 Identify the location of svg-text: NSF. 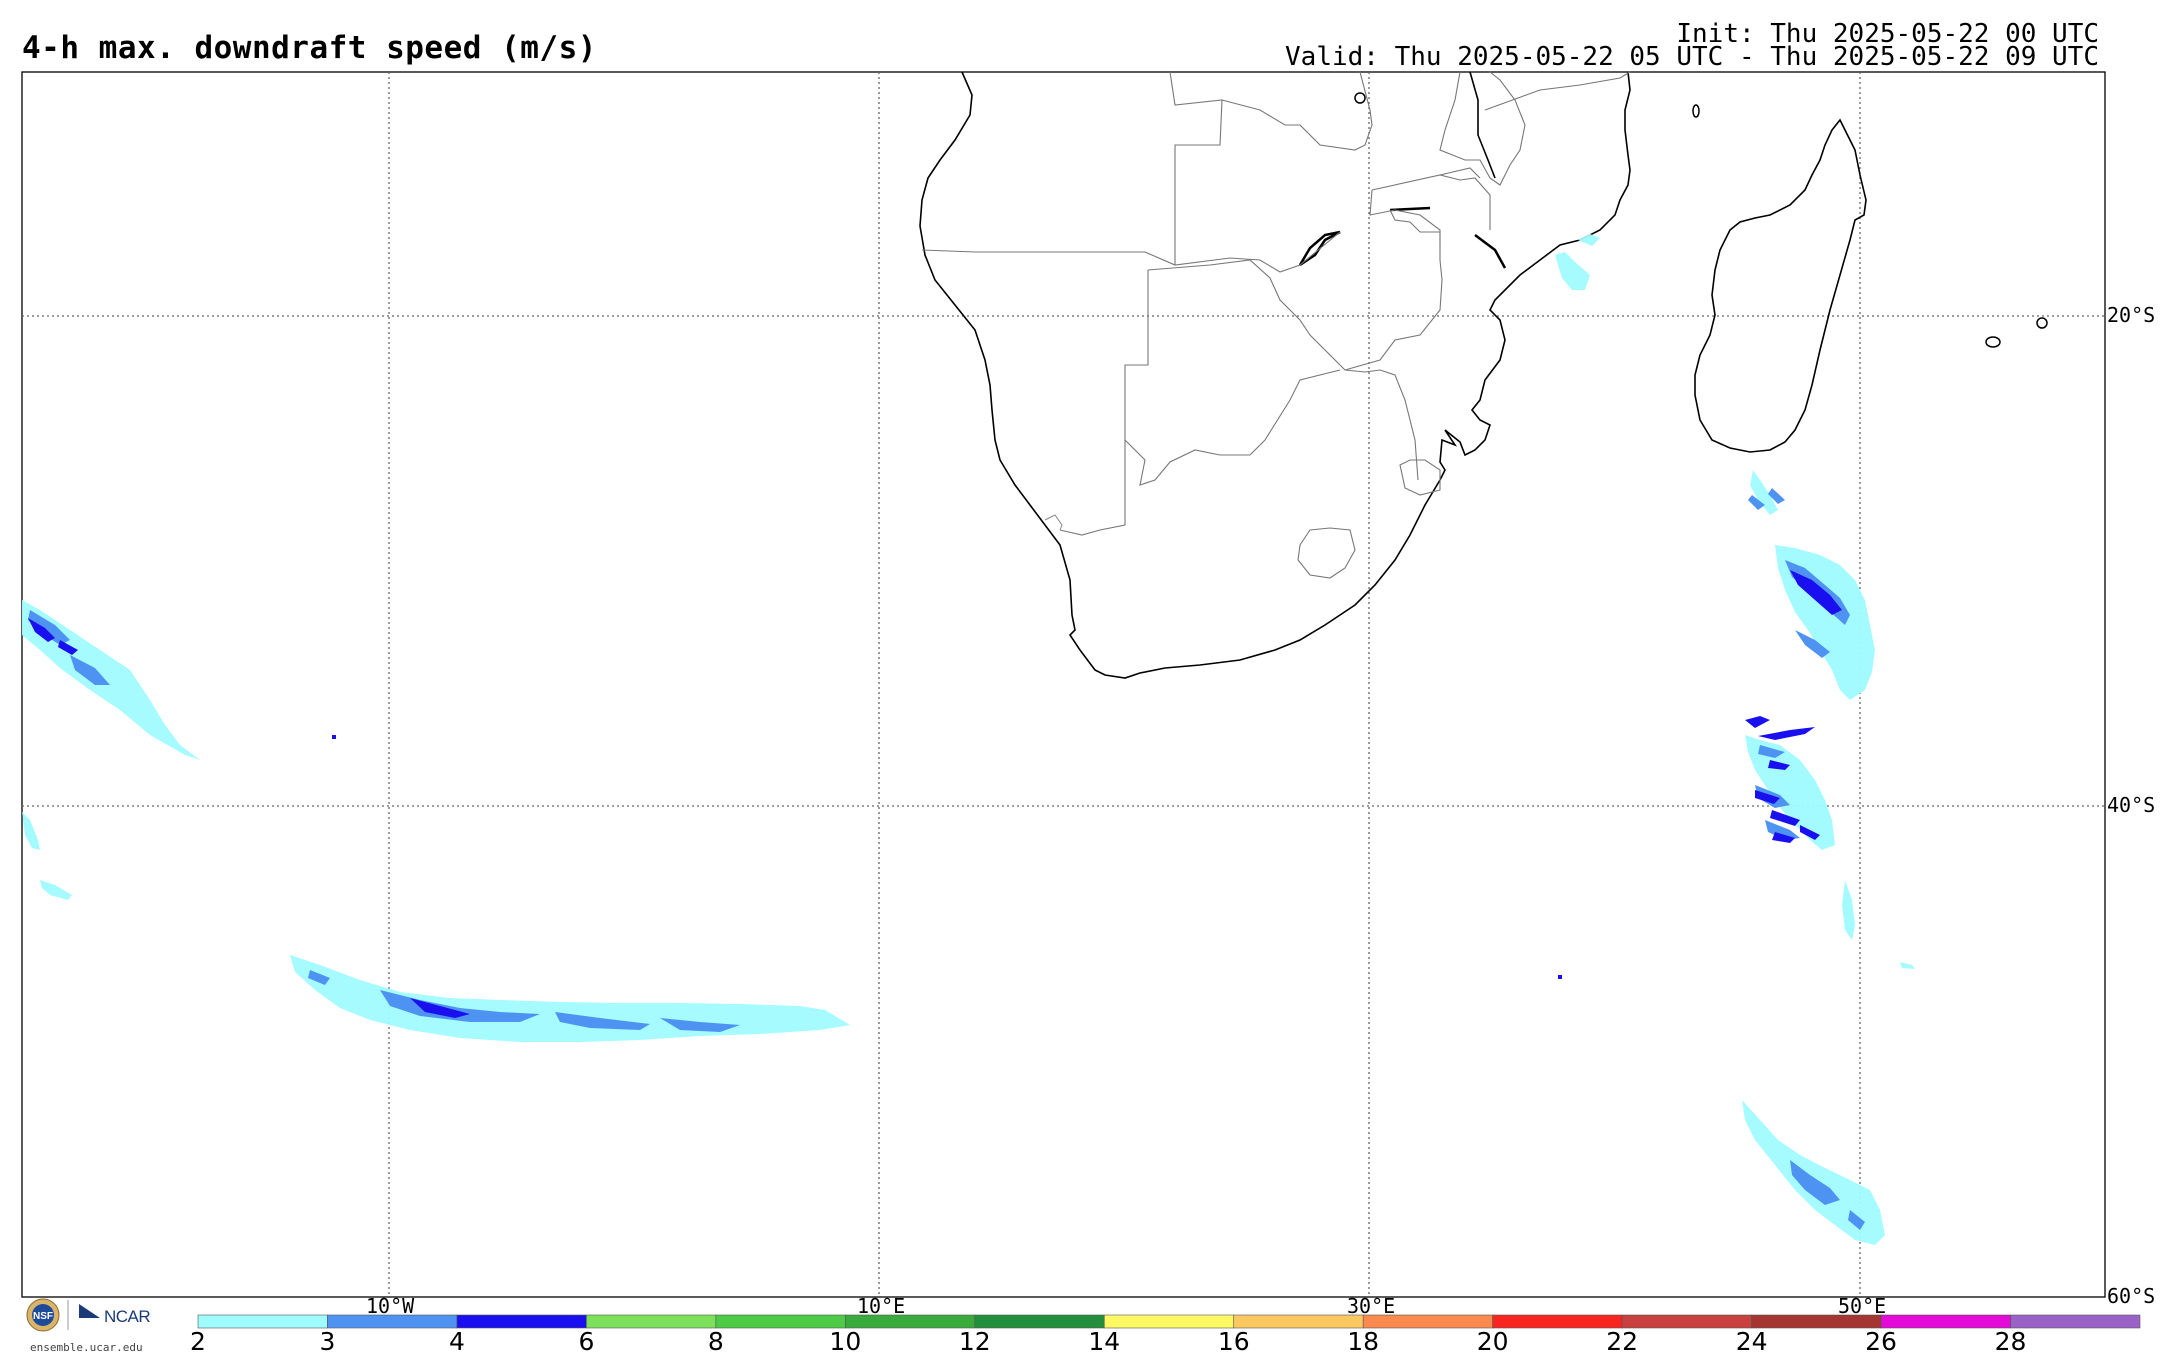
(43, 1316).